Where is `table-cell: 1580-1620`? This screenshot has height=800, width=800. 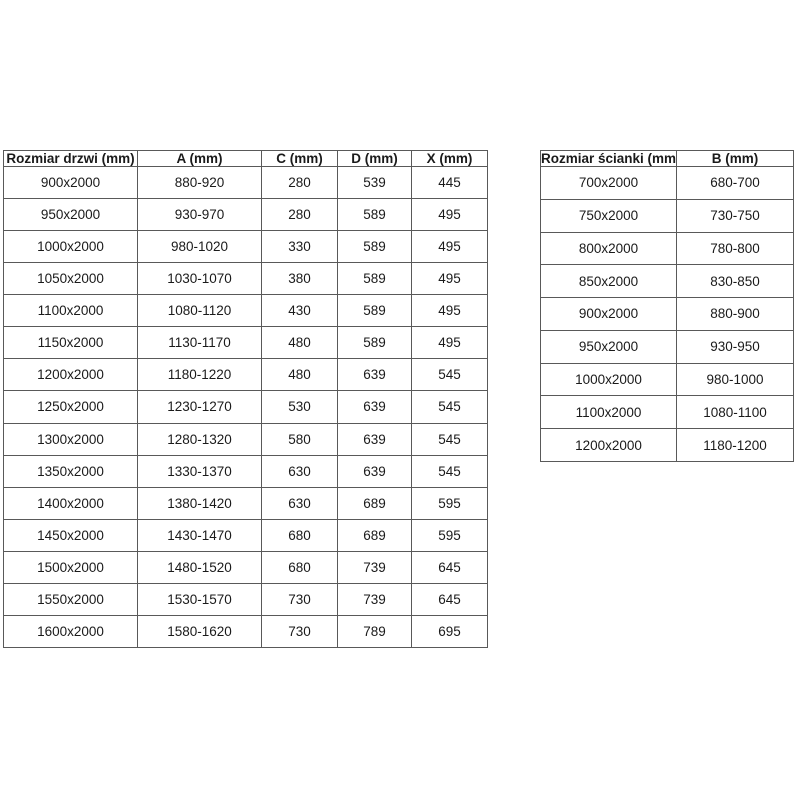
table-cell: 1580-1620 is located at coordinates (199, 631).